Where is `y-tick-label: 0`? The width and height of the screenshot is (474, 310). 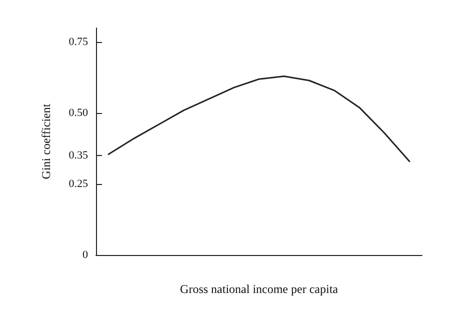 y-tick-label: 0 is located at coordinates (85, 255).